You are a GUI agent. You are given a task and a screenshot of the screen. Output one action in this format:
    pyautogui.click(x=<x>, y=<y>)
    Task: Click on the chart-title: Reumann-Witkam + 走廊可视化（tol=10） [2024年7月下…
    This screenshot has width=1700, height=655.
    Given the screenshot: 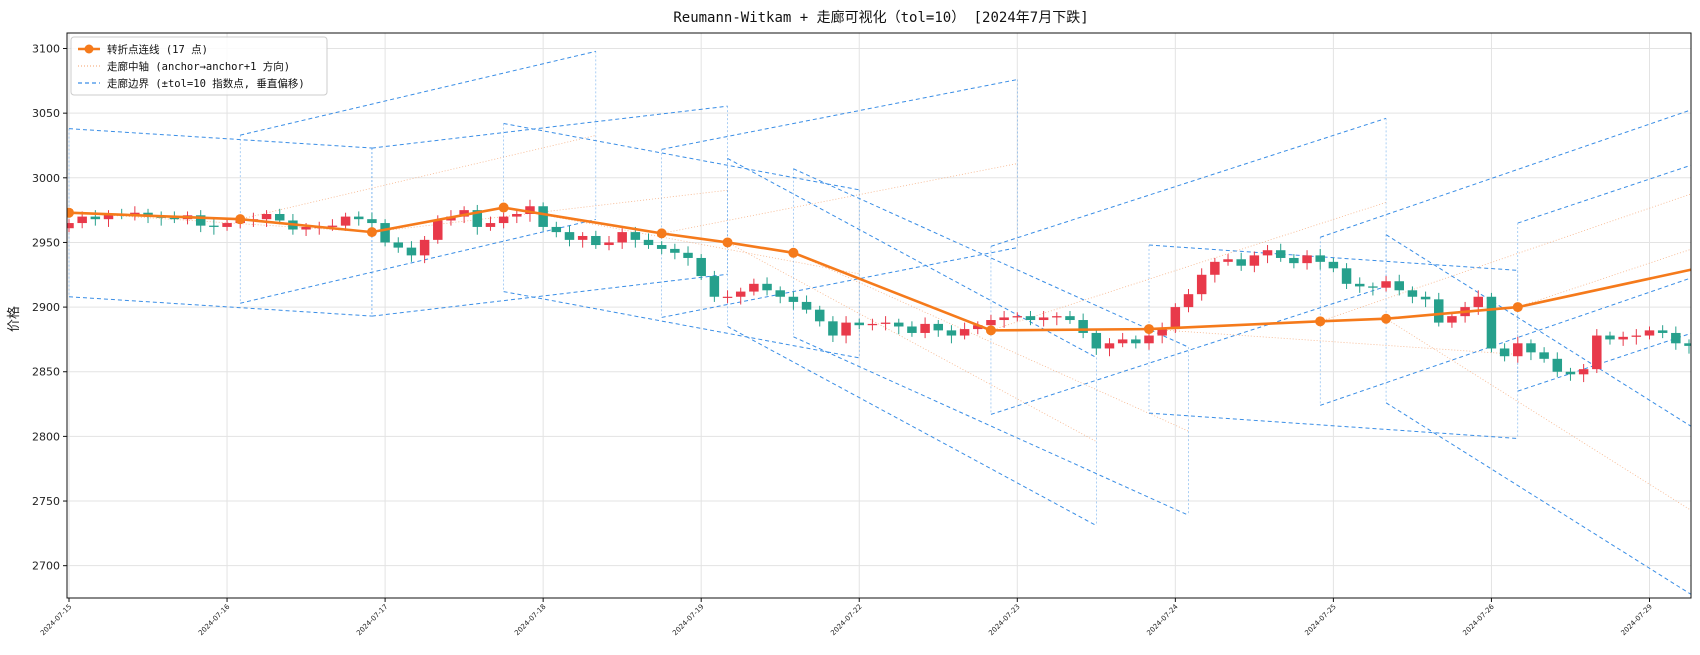 What is the action you would take?
    pyautogui.click(x=880, y=17)
    